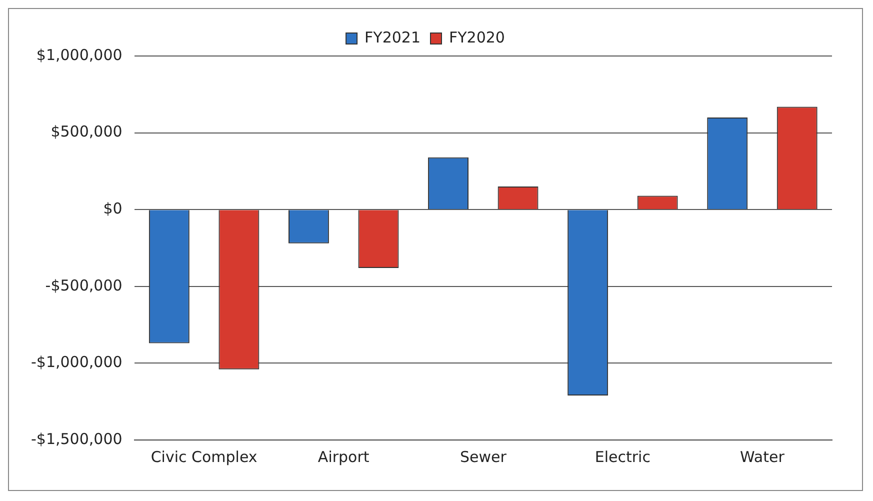 This screenshot has height=501, width=873. I want to click on y-tick-label: $500,000, so click(86, 131).